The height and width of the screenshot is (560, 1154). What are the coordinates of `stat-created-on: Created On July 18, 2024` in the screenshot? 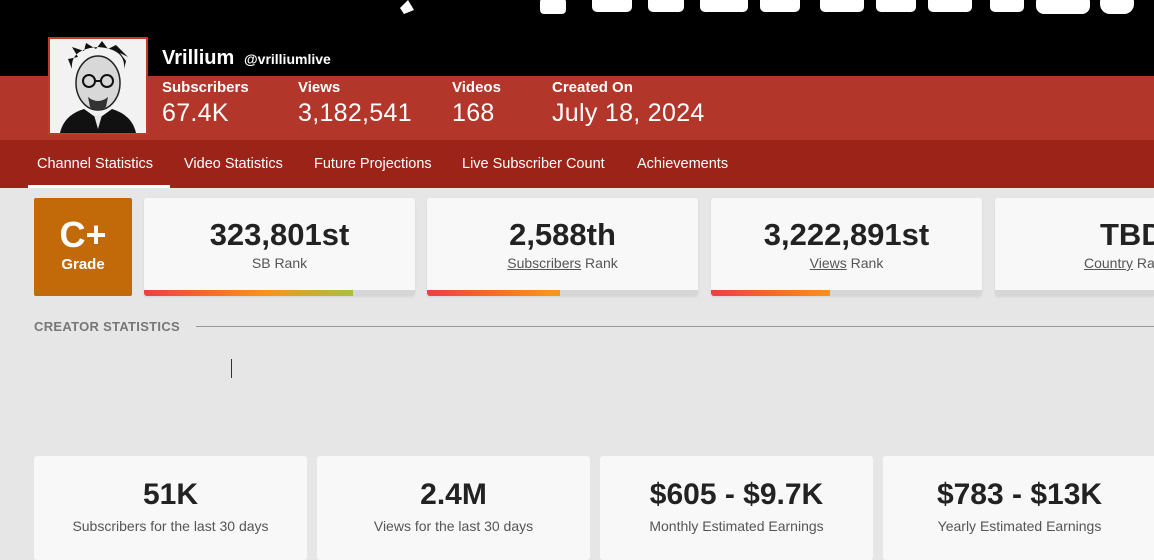 It's located at (628, 103).